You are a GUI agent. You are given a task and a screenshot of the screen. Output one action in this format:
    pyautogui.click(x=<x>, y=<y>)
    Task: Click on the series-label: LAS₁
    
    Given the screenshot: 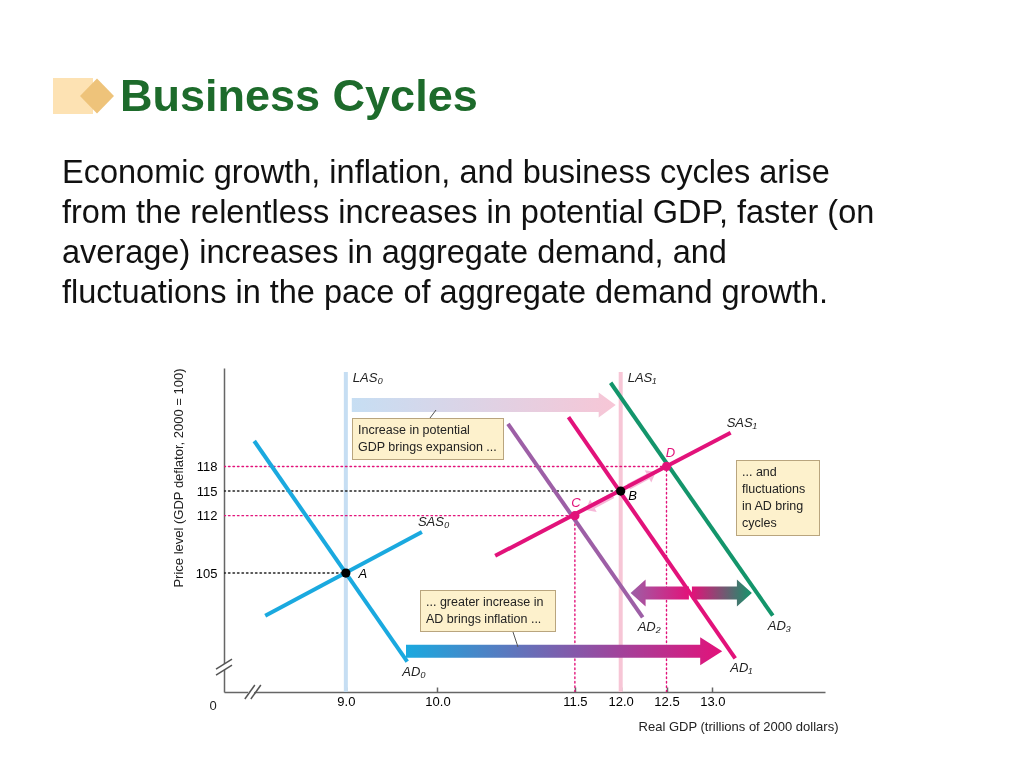 What is the action you would take?
    pyautogui.click(x=642, y=378)
    